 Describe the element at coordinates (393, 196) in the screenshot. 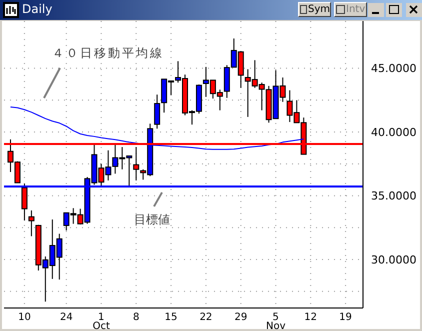

I see `y-tick-label: 35.0000` at that location.